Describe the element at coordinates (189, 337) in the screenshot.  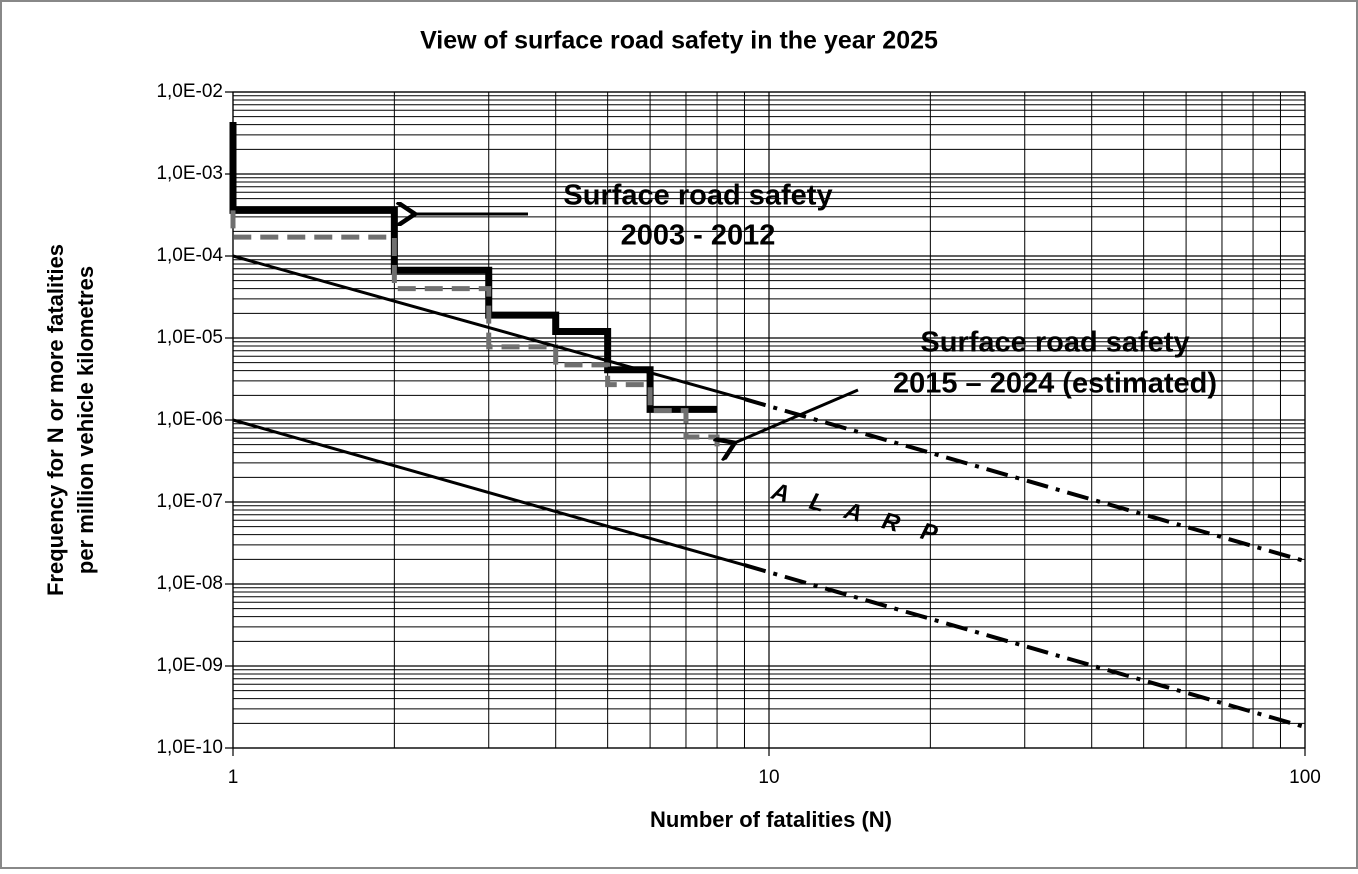
I see `y-tick-label: 1,0E-05` at that location.